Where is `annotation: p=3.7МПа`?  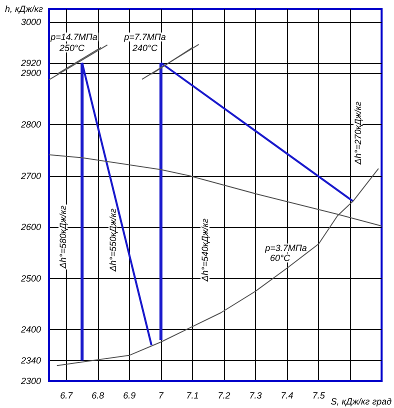 annotation: p=3.7МПа is located at coordinates (285, 248).